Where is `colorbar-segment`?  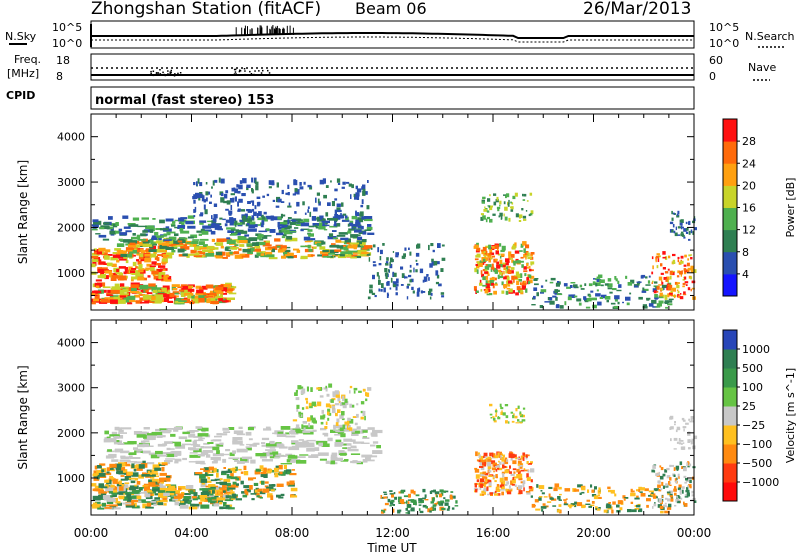
colorbar-segment is located at coordinates (730, 435).